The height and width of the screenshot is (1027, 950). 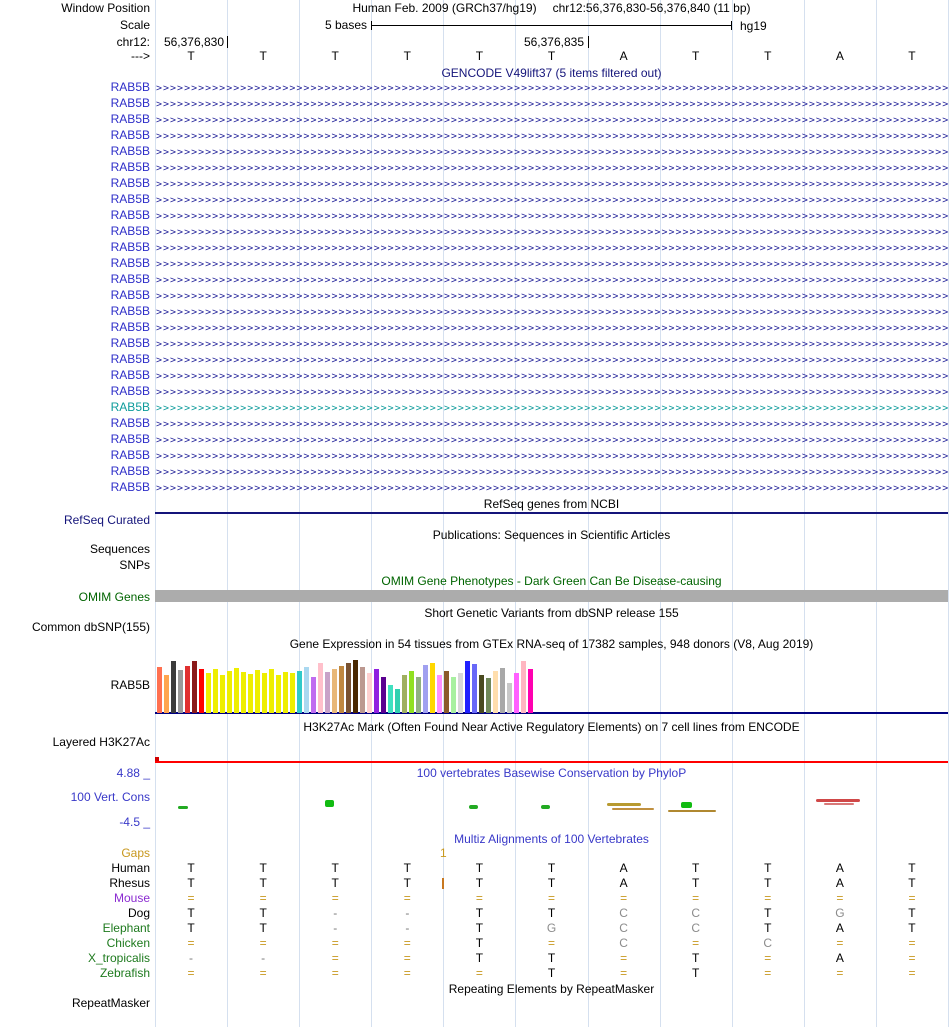 What do you see at coordinates (551, 839) in the screenshot?
I see `multiz-track-title: Multiz Alignments of 100 Vertebrates` at bounding box center [551, 839].